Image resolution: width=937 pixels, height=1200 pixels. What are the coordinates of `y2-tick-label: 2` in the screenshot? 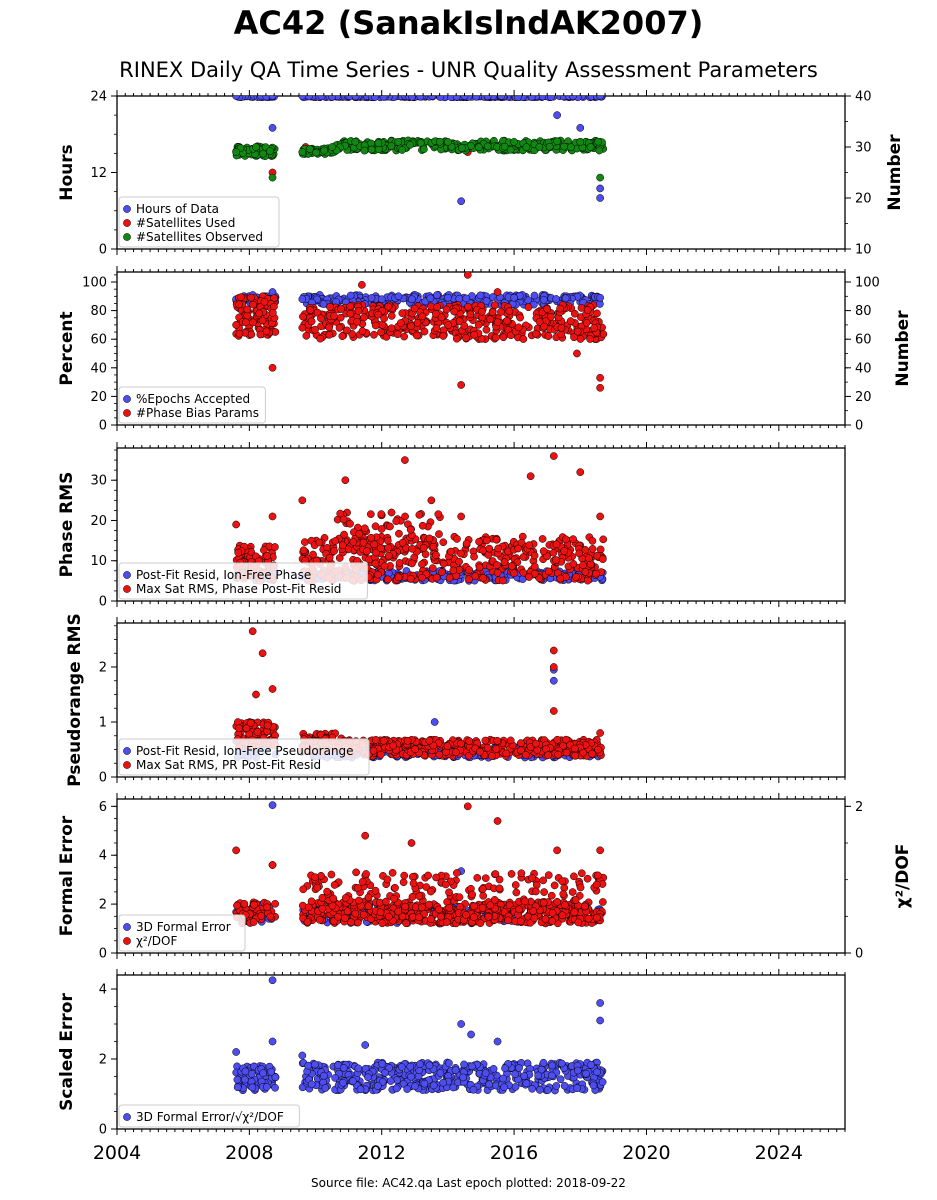 It's located at (859, 807).